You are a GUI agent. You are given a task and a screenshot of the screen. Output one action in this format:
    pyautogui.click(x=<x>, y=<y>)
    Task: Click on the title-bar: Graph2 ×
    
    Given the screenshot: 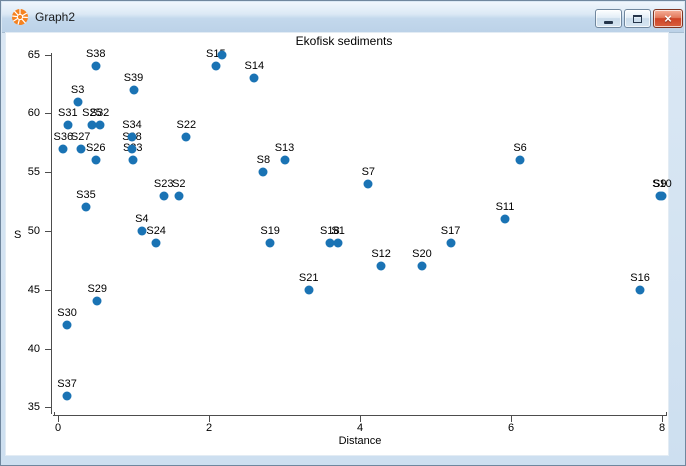 What is the action you would take?
    pyautogui.click(x=343, y=17)
    